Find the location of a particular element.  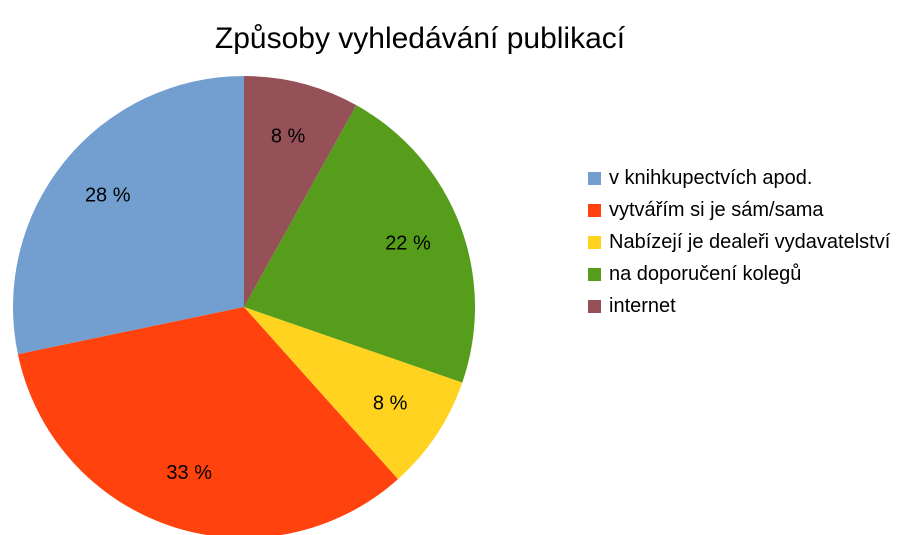

legend-label: internet is located at coordinates (642, 306).